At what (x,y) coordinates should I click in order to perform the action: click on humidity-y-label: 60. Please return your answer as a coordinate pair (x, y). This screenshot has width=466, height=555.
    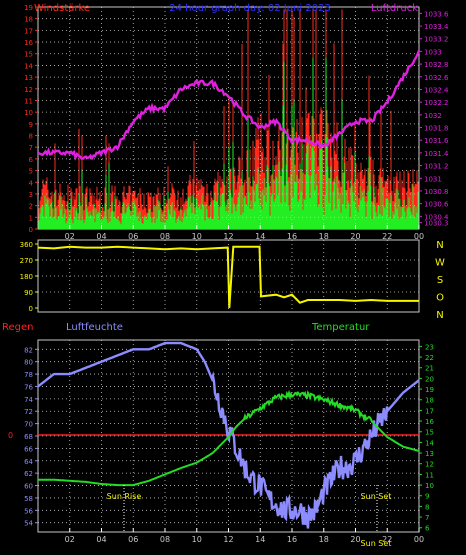
    Looking at the image, I should click on (28, 487).